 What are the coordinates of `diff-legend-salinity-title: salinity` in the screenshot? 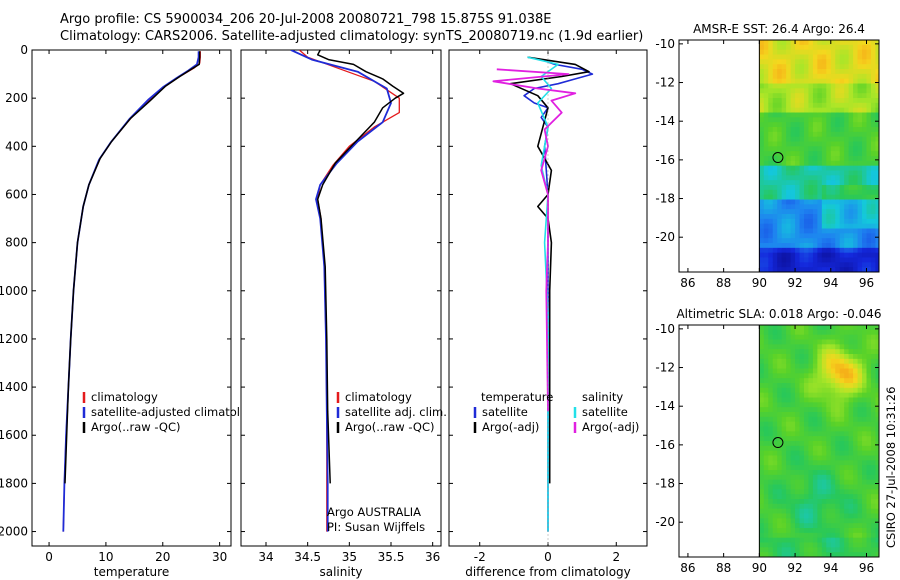 It's located at (602, 397).